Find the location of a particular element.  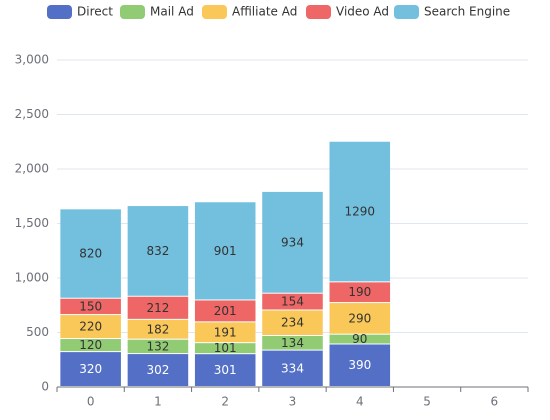

legend-label: Search Engine is located at coordinates (467, 12).